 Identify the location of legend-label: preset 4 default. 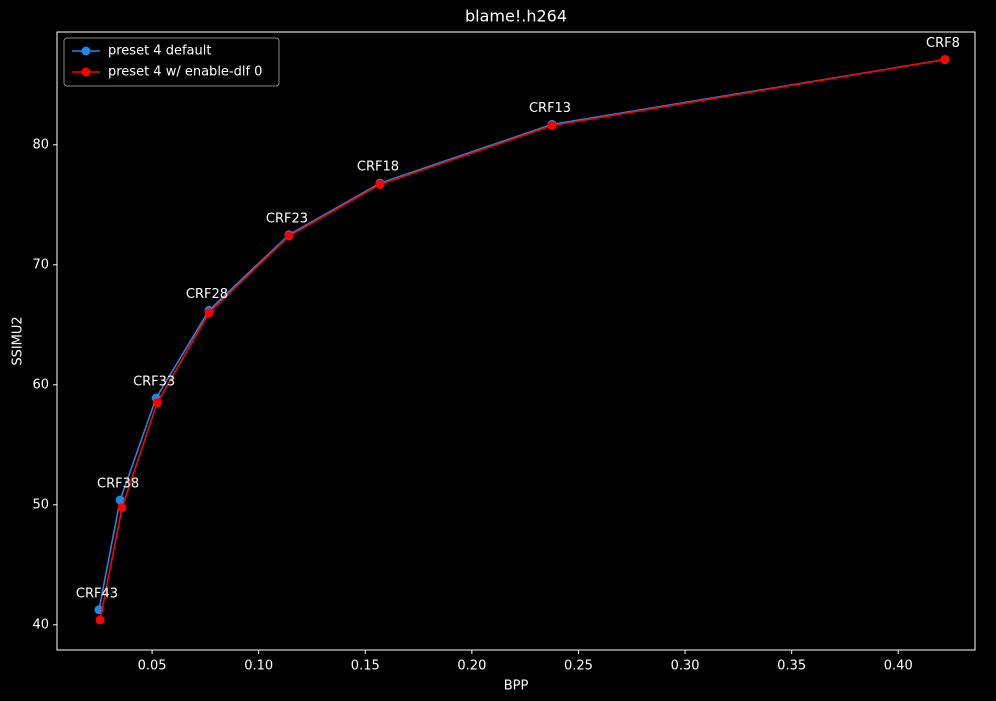
(159, 51).